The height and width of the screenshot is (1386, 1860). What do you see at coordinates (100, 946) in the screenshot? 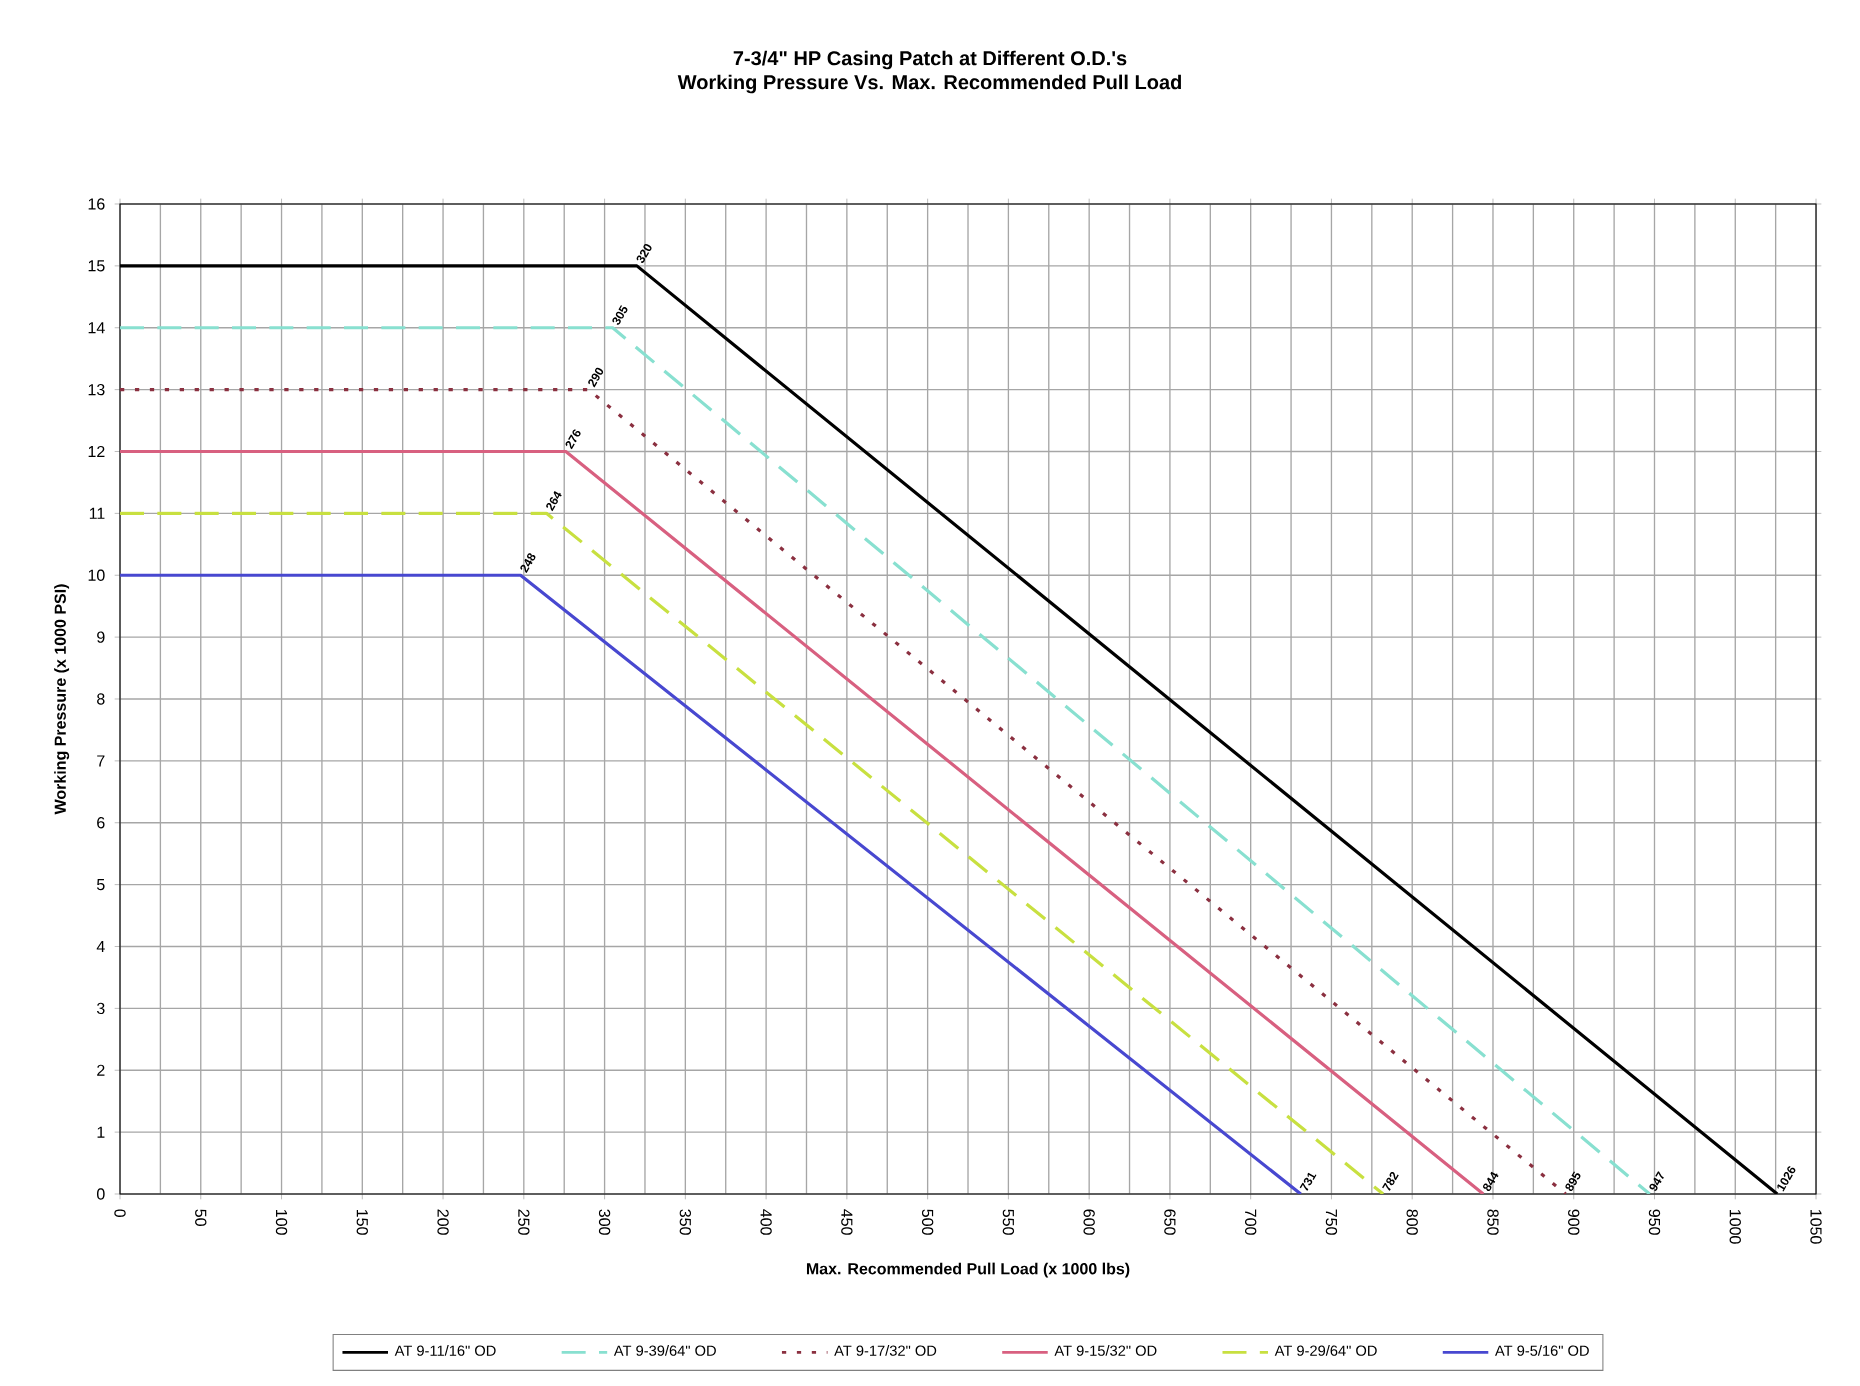
I see `y-tick-label: 4` at bounding box center [100, 946].